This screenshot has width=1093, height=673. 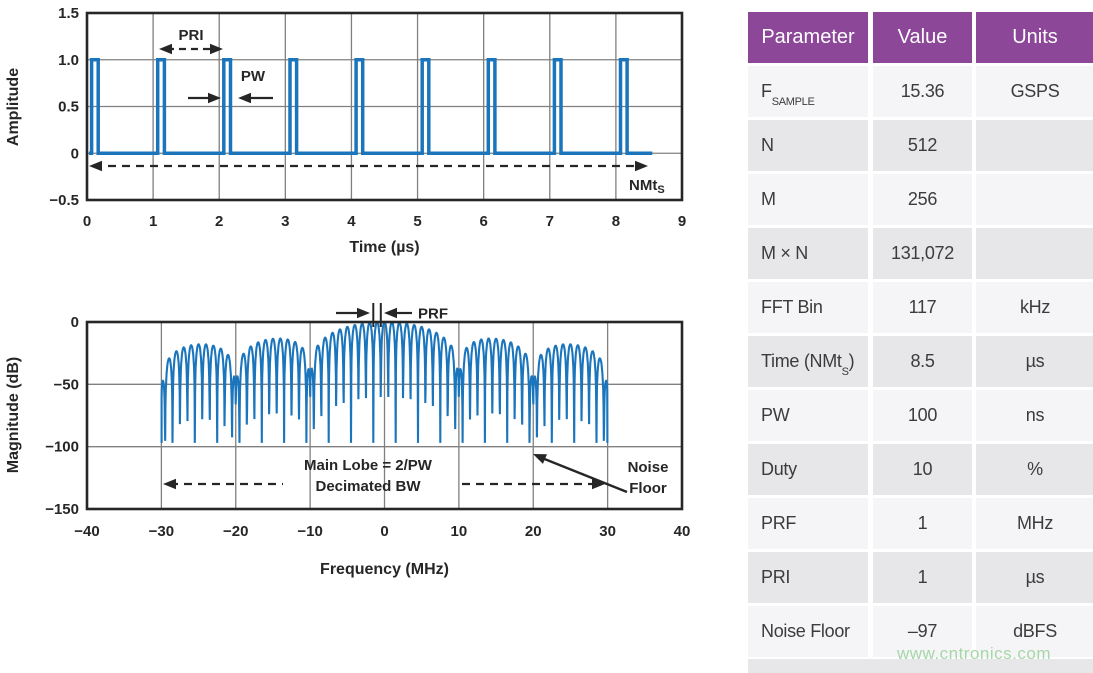 I want to click on svg-text: Frequency (MHz), so click(x=384, y=569).